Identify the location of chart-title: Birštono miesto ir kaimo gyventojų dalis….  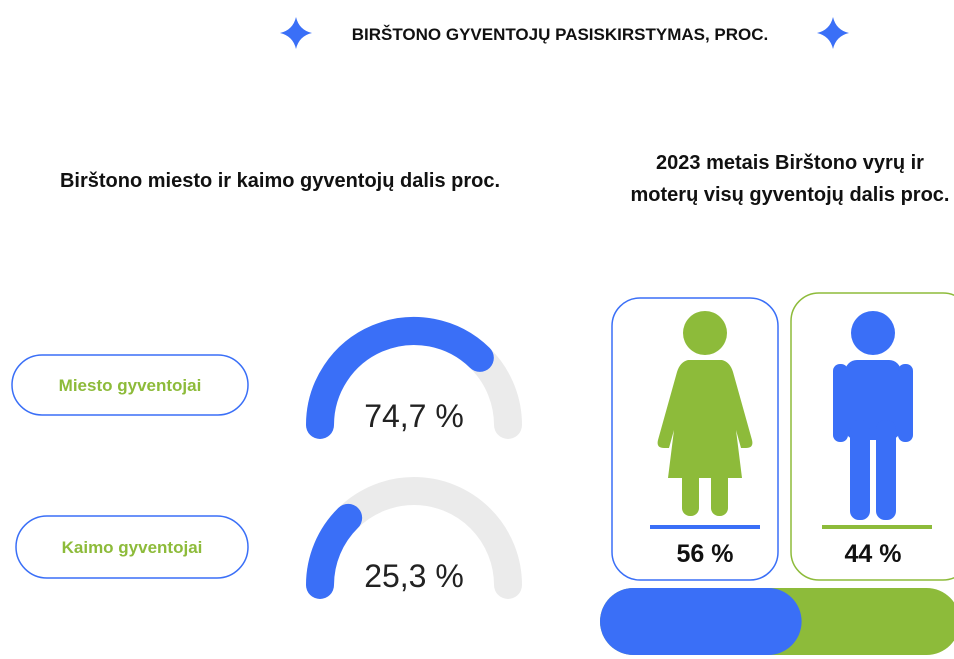
(280, 181).